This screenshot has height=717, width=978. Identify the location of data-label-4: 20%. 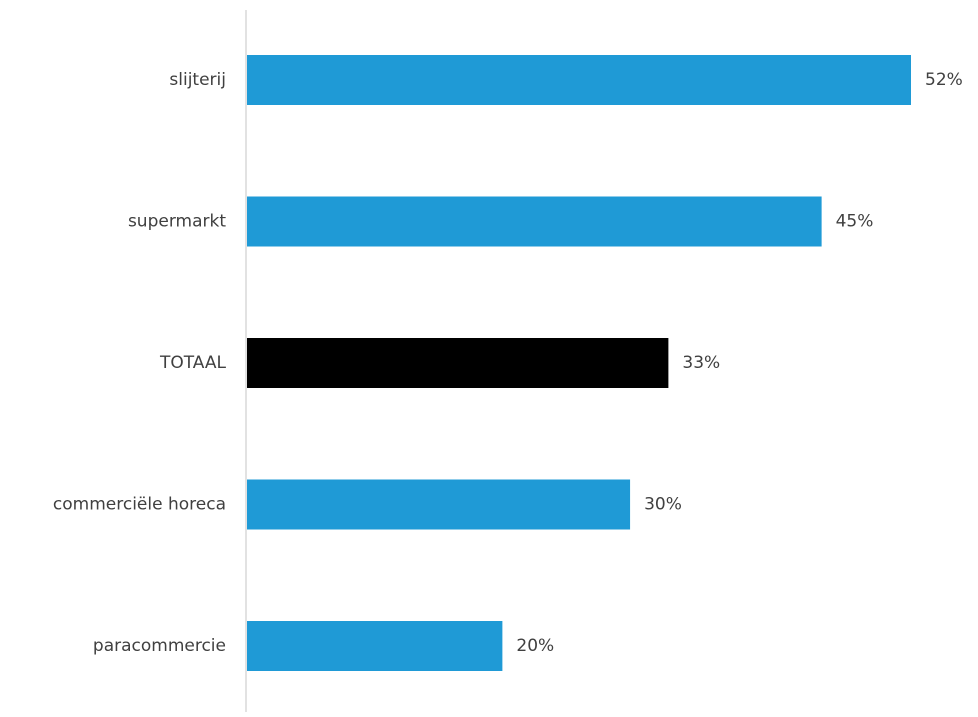
(535, 646).